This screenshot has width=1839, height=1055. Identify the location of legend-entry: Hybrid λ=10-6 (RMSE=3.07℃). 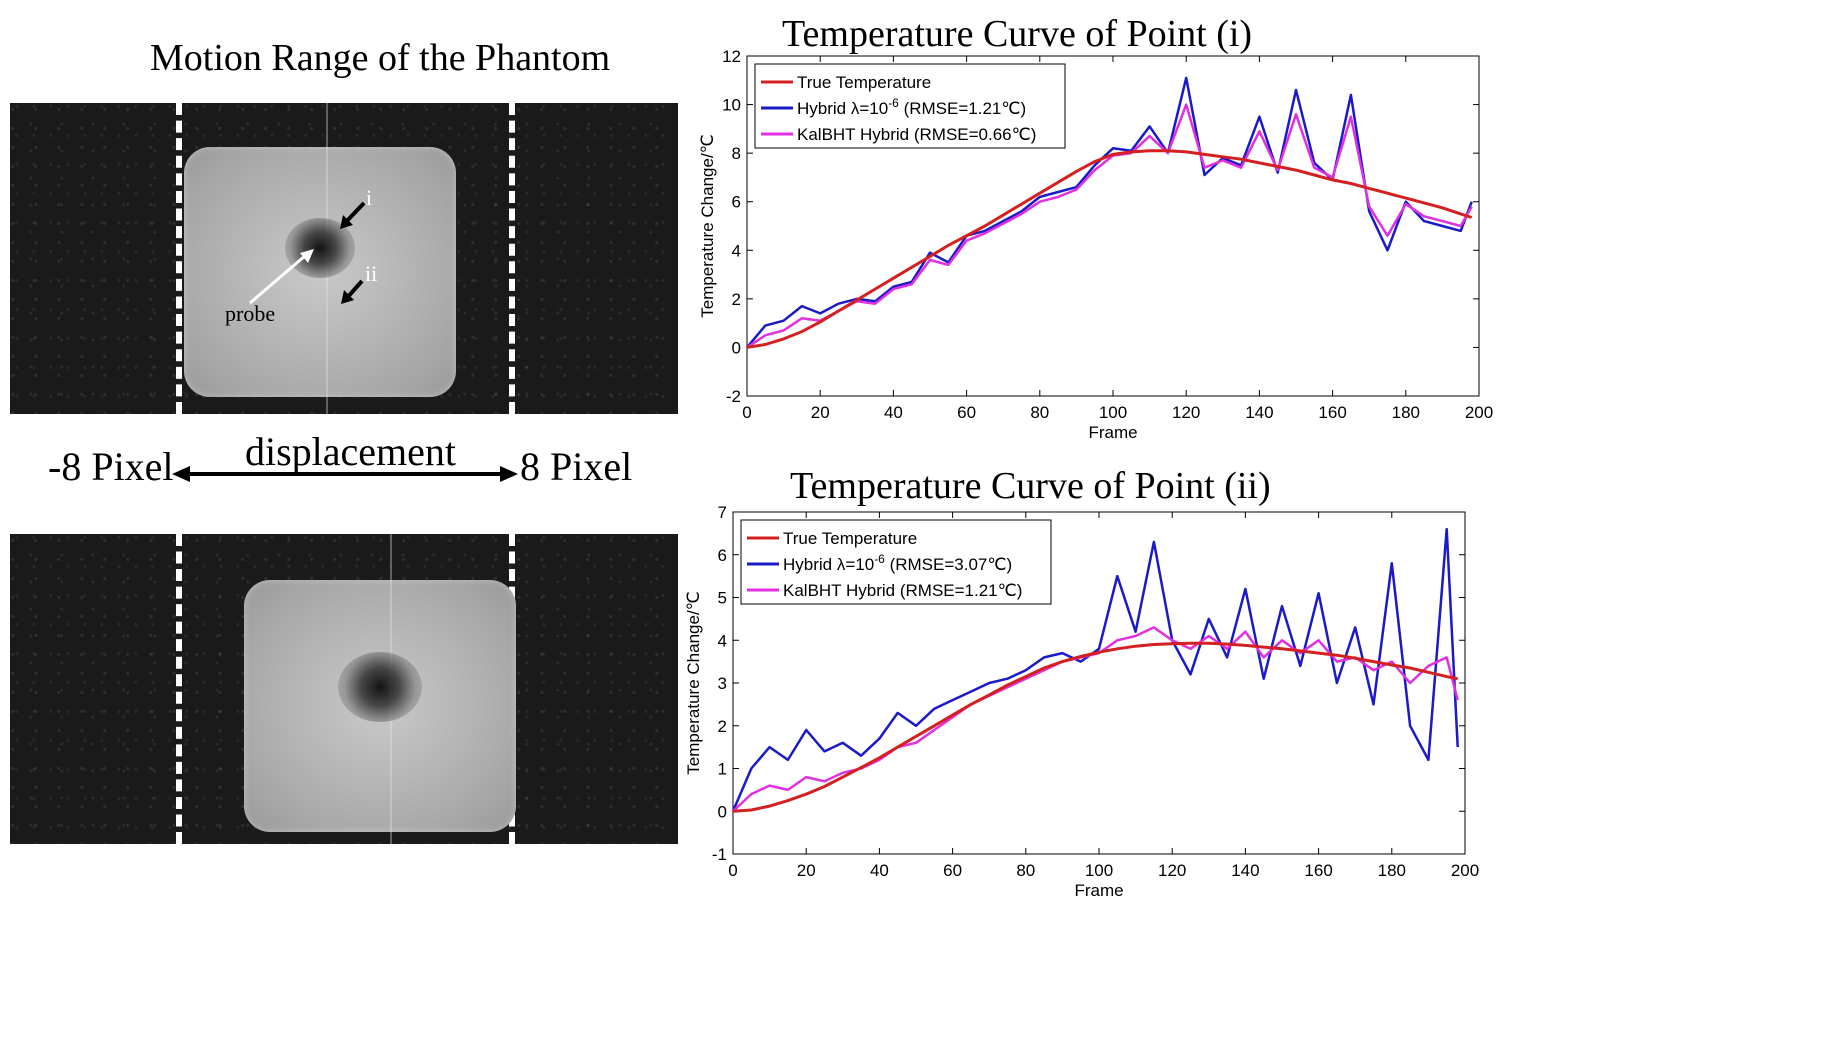
(897, 563).